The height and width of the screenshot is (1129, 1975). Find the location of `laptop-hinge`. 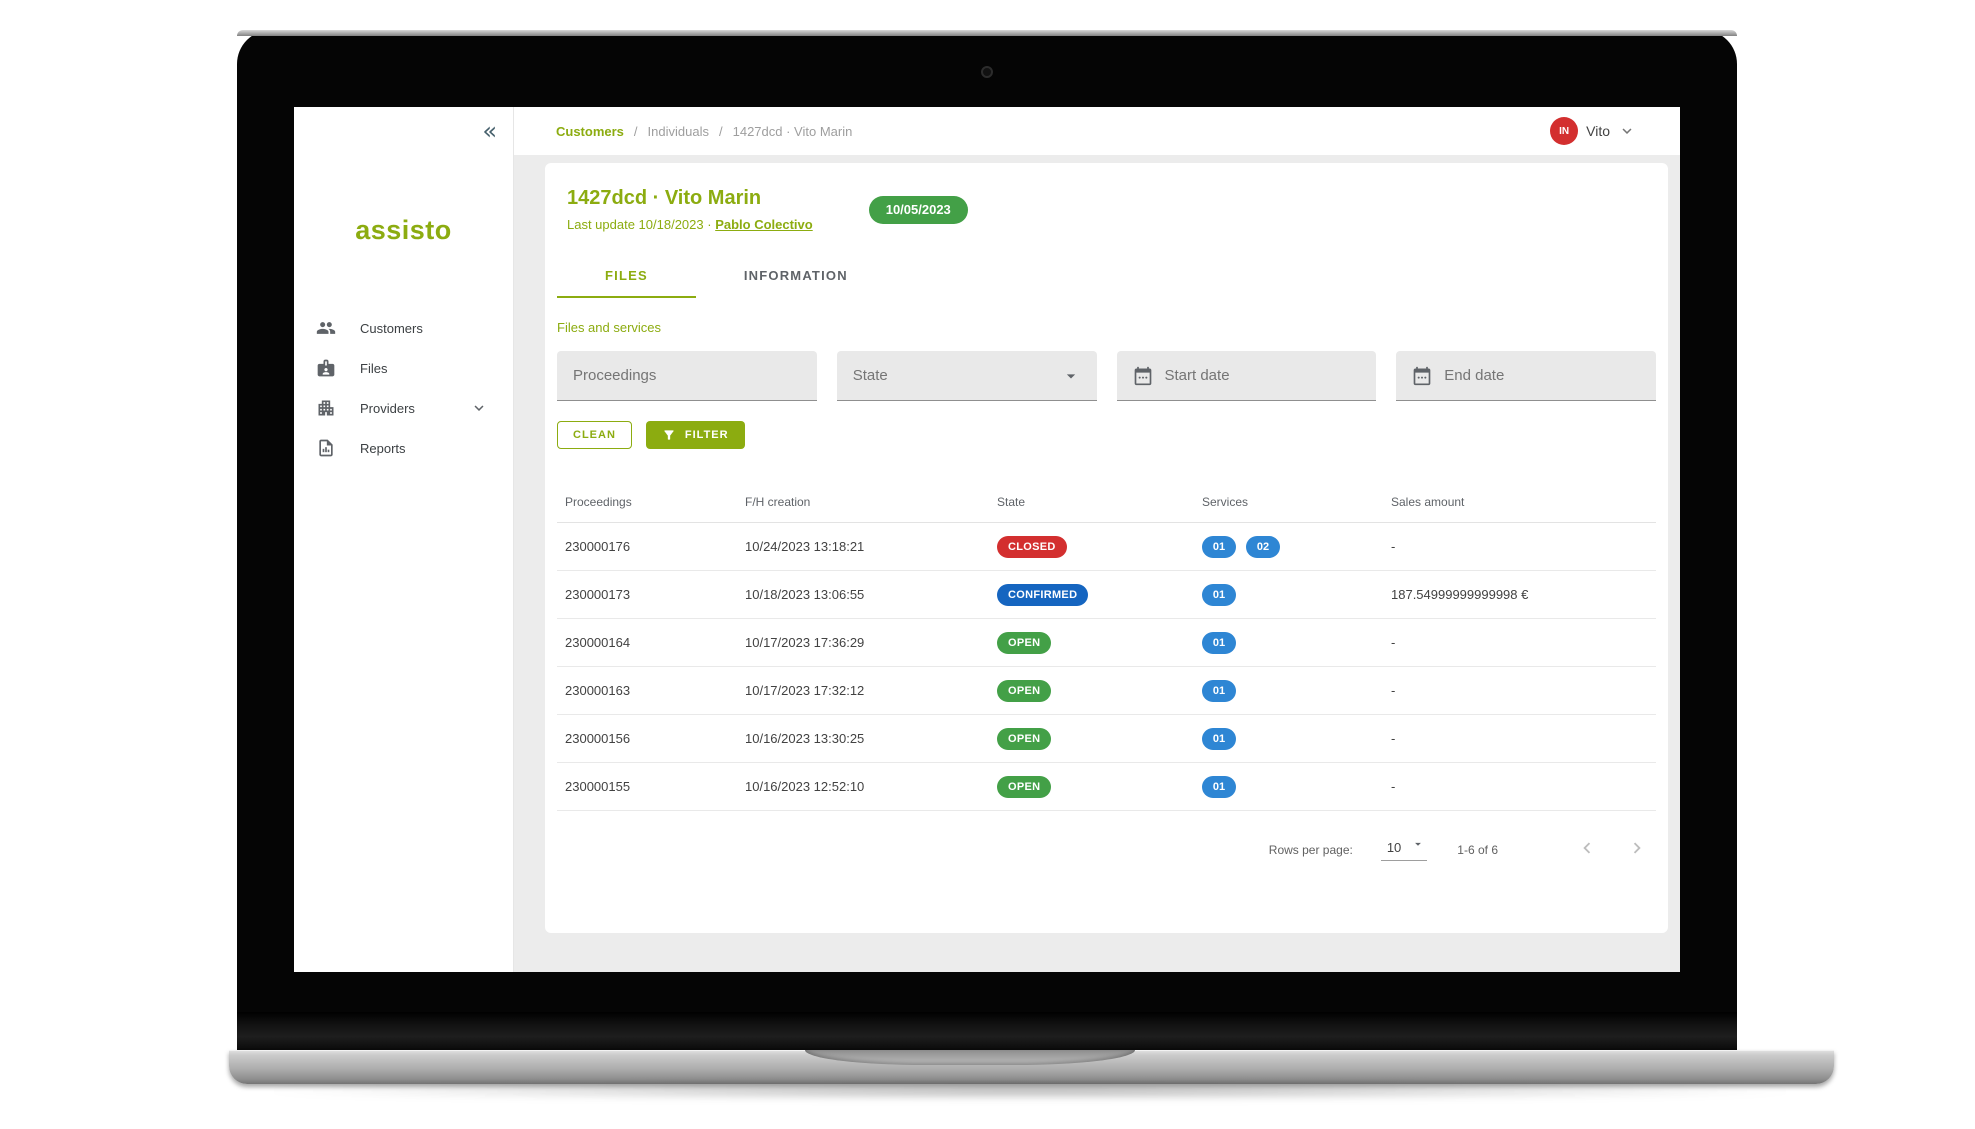

laptop-hinge is located at coordinates (987, 1031).